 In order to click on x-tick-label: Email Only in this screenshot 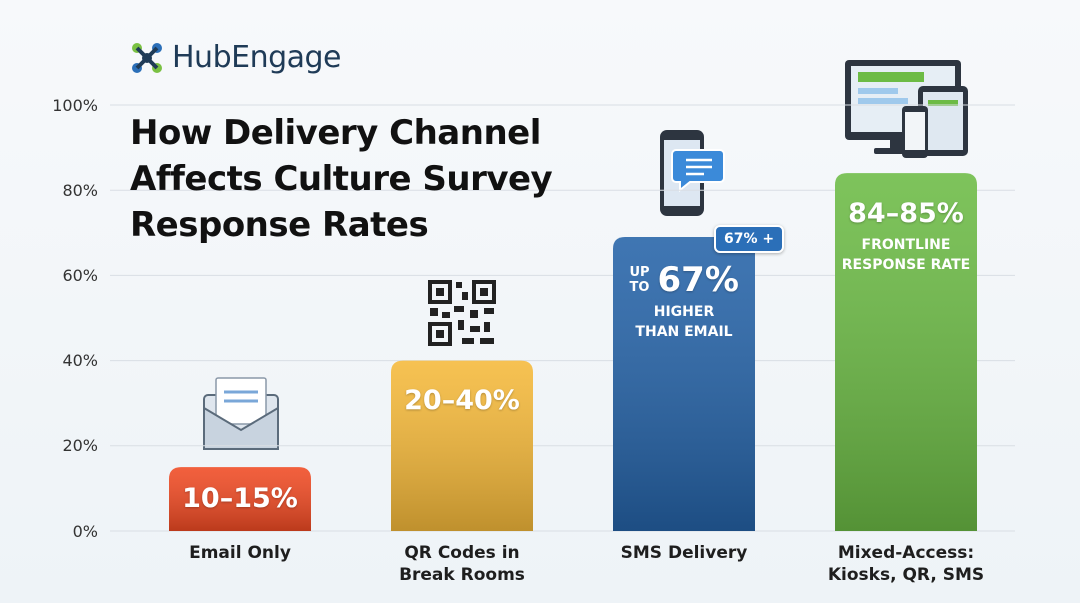, I will do `click(240, 553)`.